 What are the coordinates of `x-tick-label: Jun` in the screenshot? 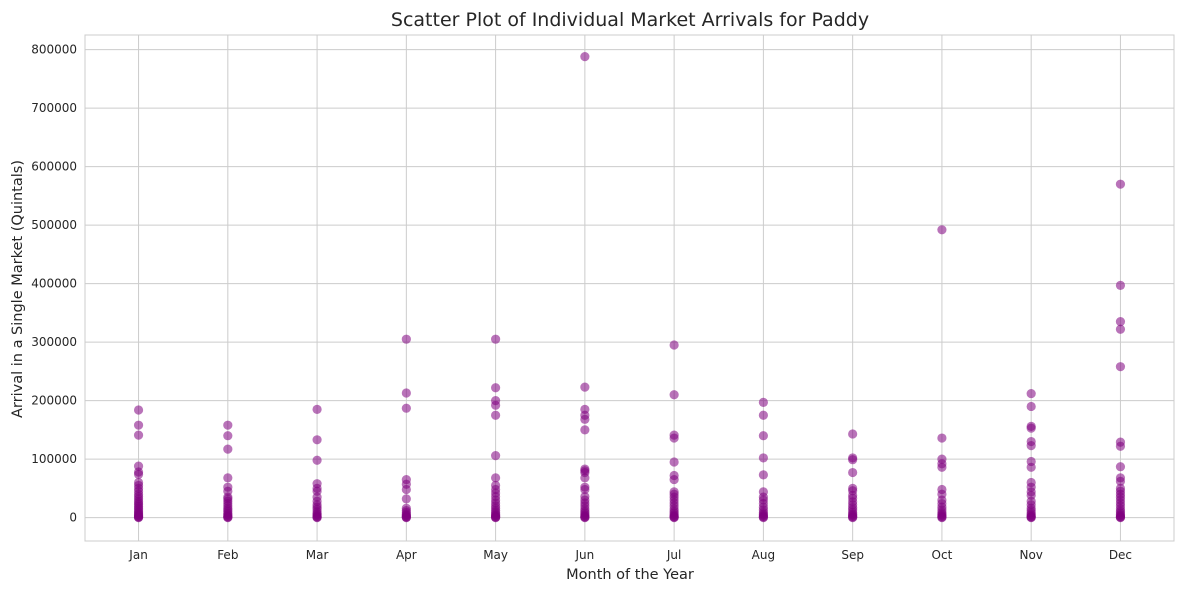 It's located at (584, 555).